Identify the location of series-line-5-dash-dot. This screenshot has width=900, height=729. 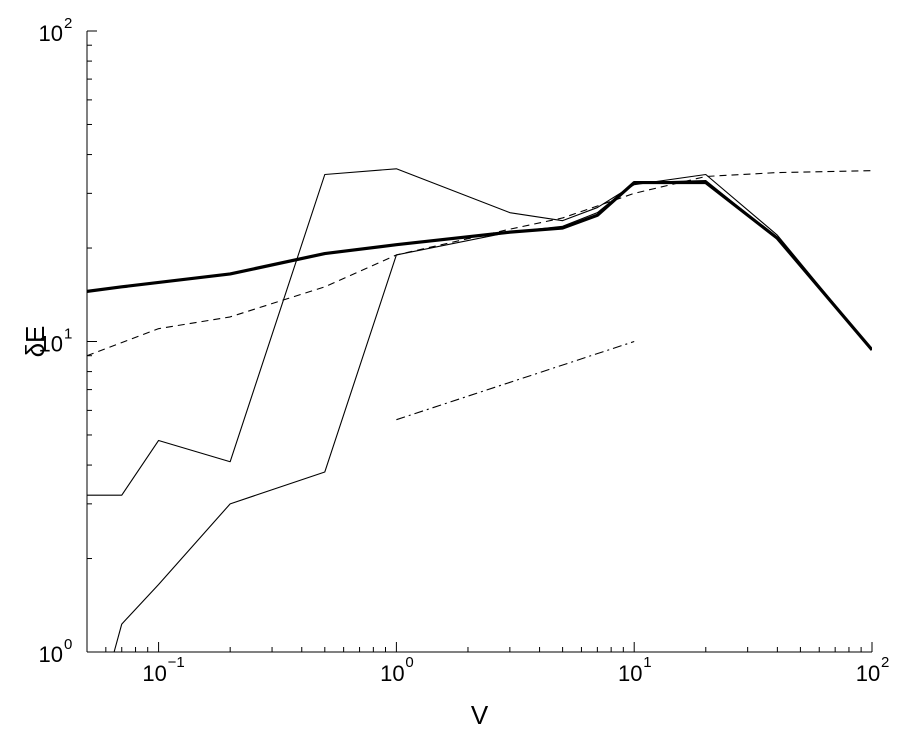
(515, 380).